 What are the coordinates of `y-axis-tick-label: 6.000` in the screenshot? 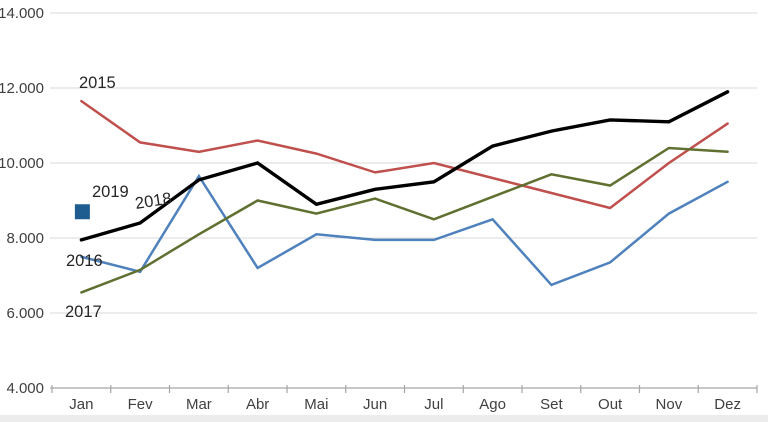 It's located at (25, 313).